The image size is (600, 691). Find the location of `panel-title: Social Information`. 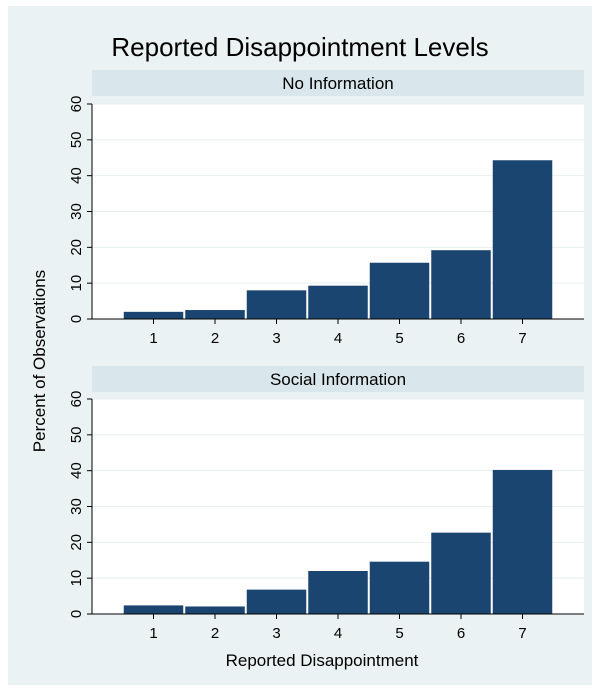

panel-title: Social Information is located at coordinates (338, 379).